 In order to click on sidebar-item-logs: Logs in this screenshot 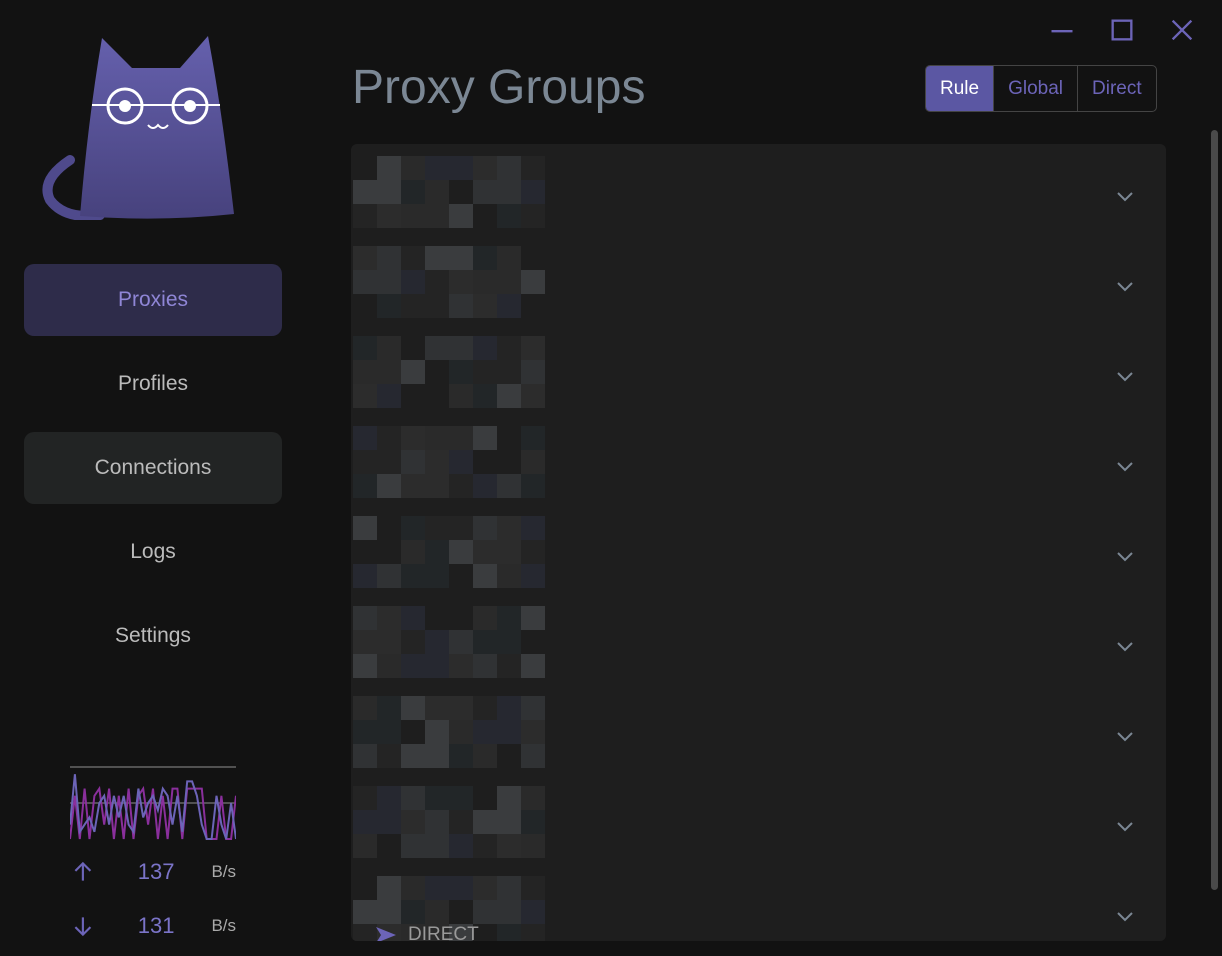, I will do `click(153, 551)`.